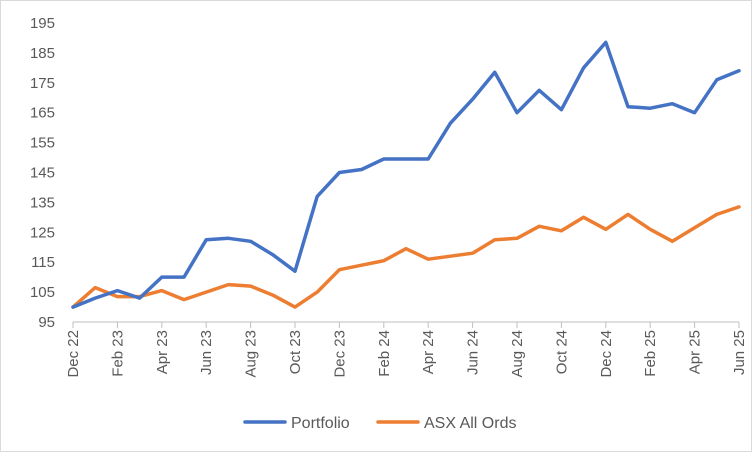 Image resolution: width=752 pixels, height=456 pixels. Describe the element at coordinates (650, 353) in the screenshot. I see `x-tick-label: Feb 25` at that location.